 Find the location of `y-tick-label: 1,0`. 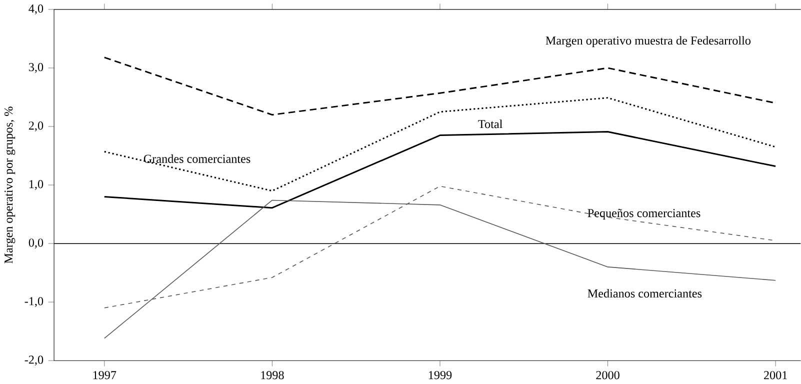

y-tick-label: 1,0 is located at coordinates (36, 185).